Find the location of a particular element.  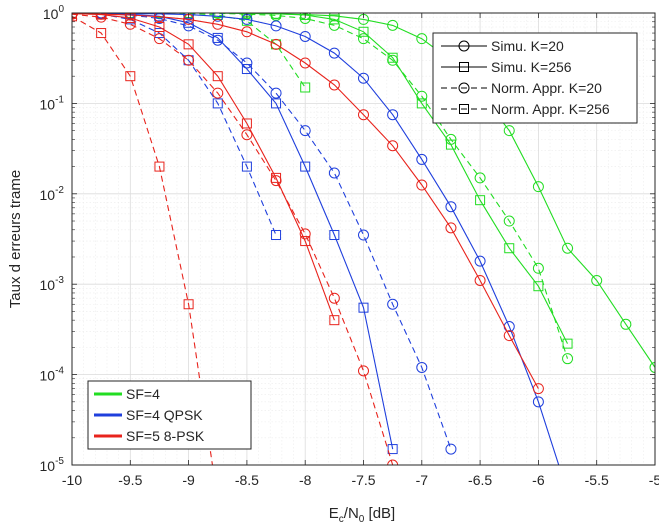

x-axis-label: Ec/N0 [dB] is located at coordinates (362, 515).